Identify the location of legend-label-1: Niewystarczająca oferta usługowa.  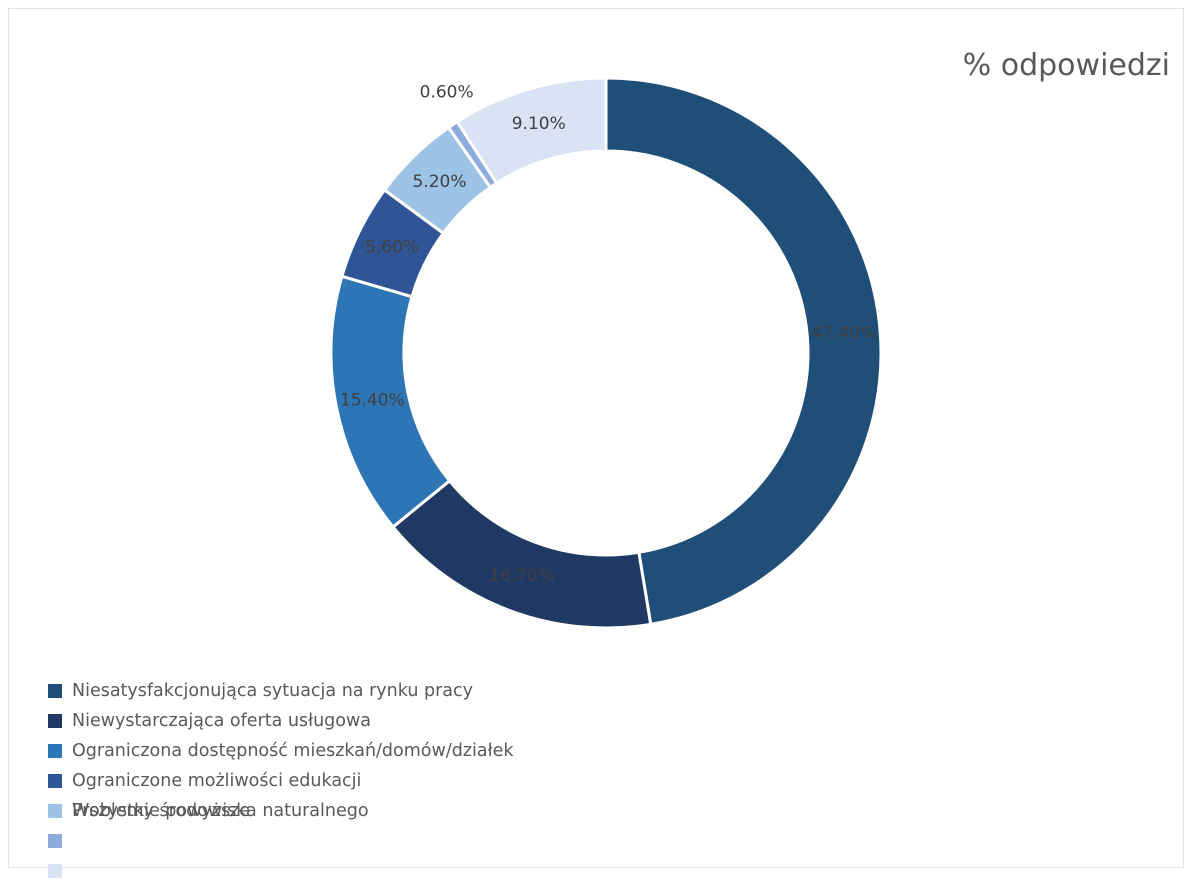
(222, 721).